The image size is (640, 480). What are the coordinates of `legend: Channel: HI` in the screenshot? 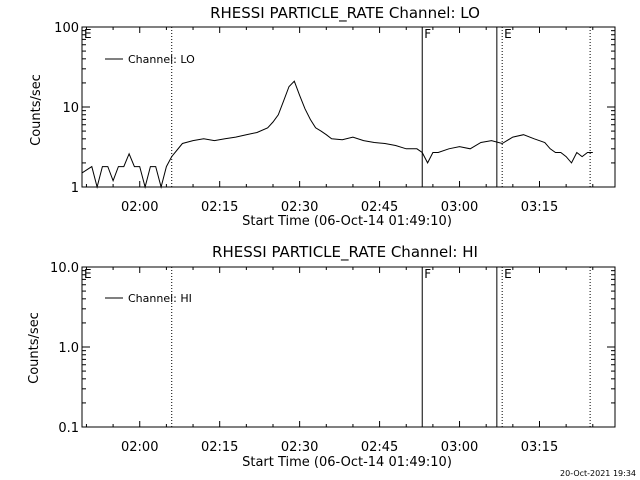 It's located at (148, 298).